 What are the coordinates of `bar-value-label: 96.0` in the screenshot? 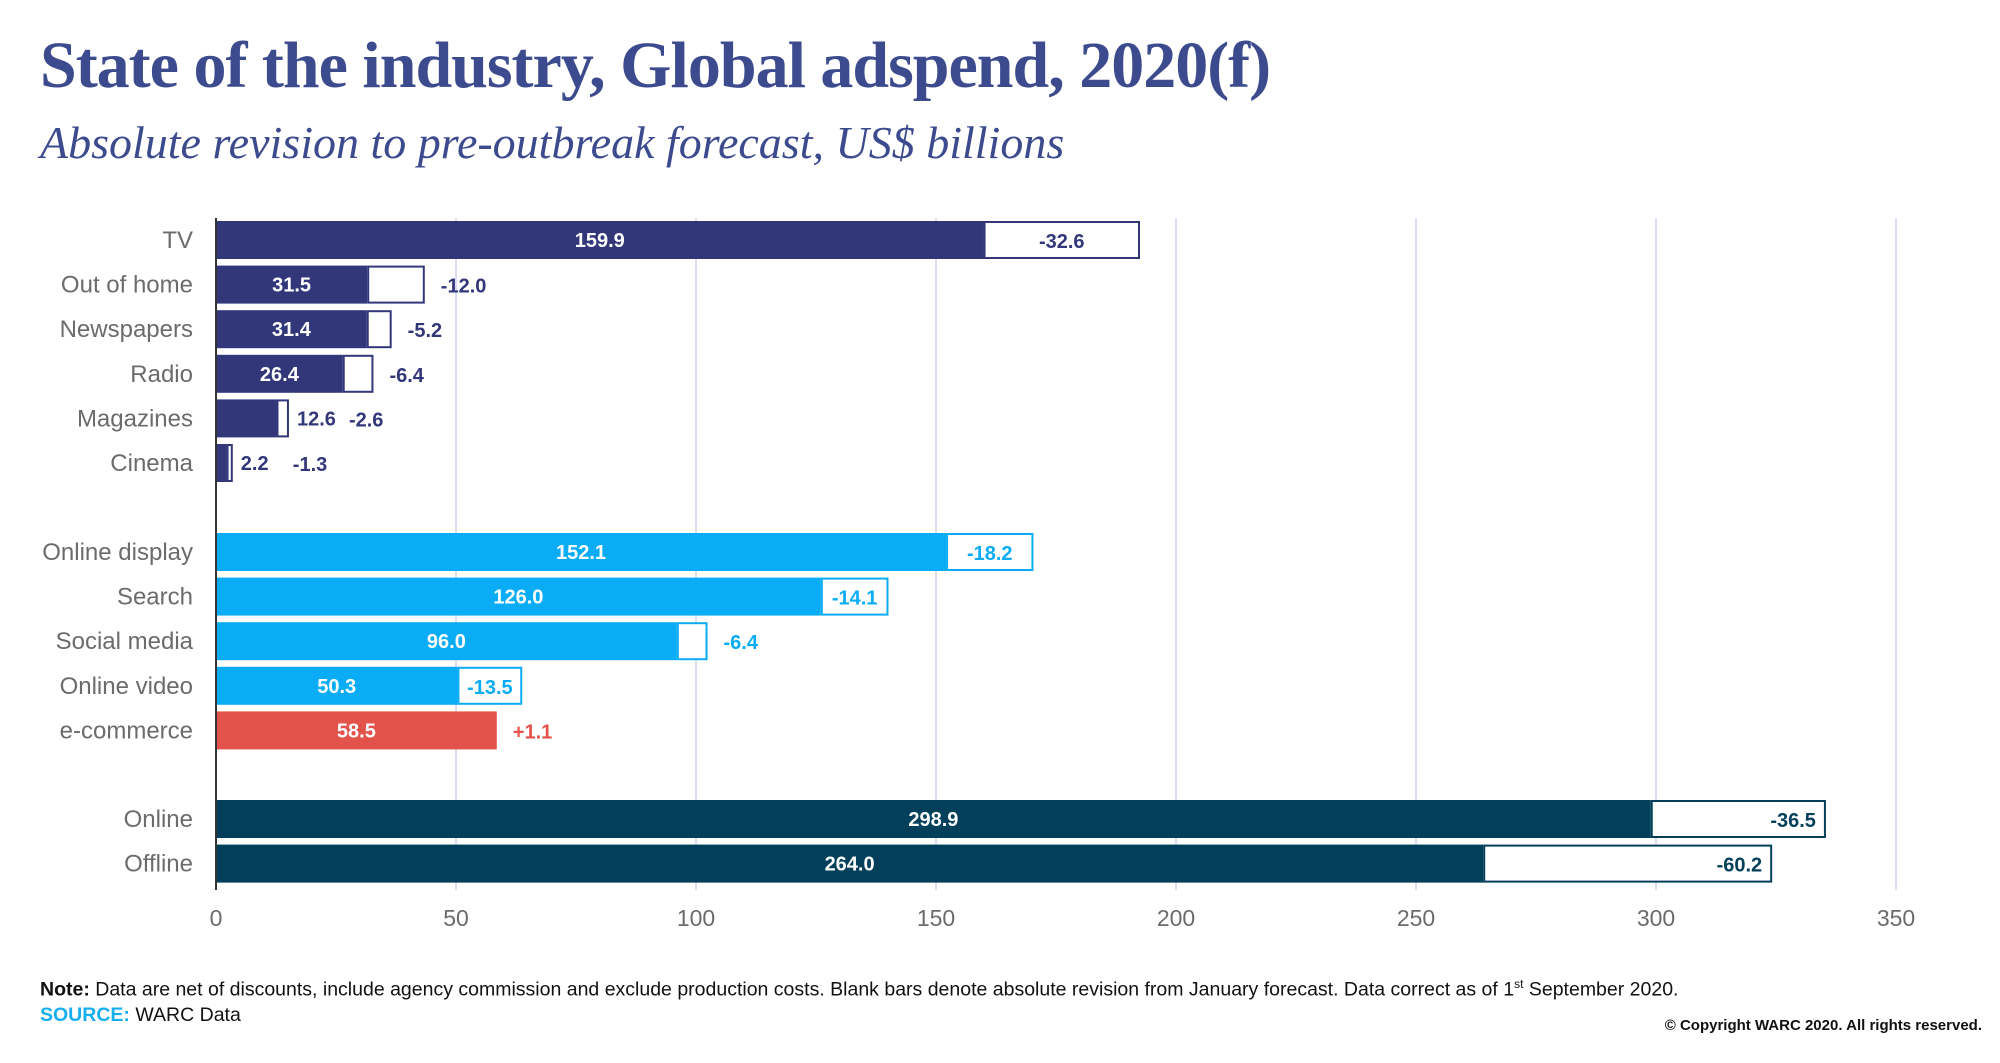 It's located at (446, 642).